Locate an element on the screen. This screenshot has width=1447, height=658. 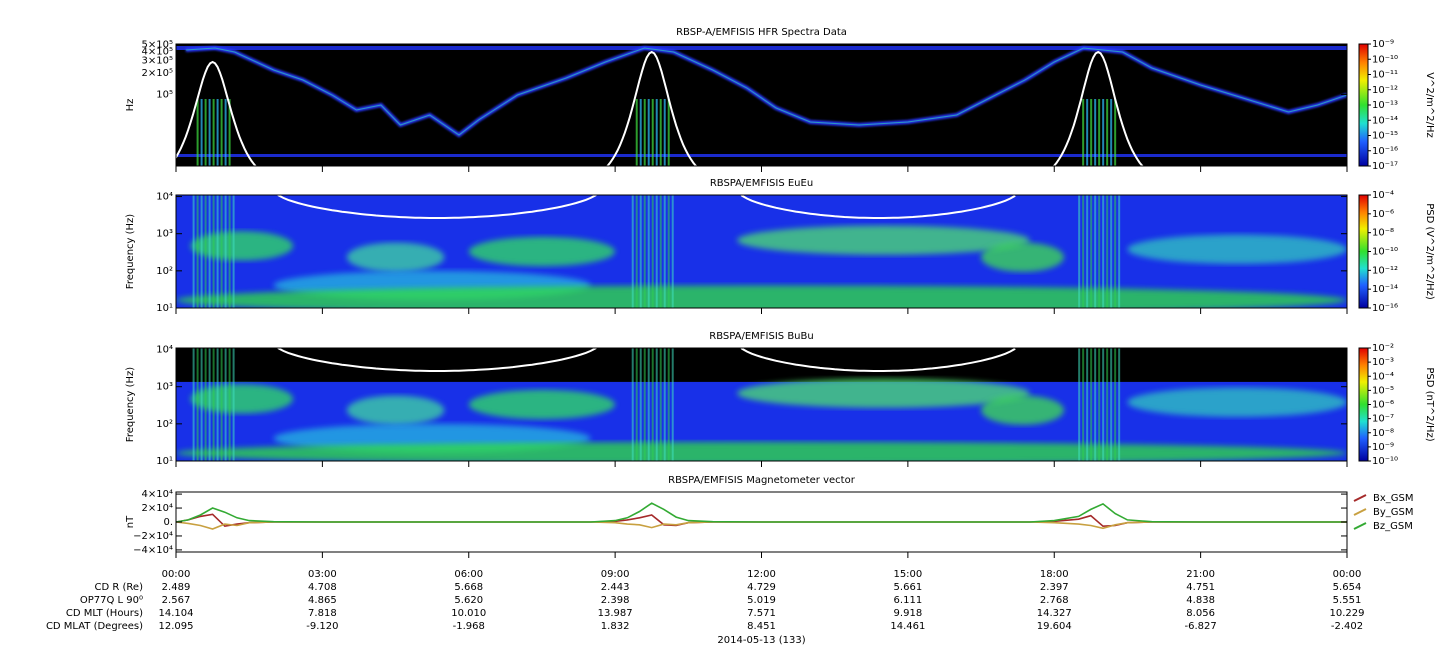
ephemeris-value: 2.398 is located at coordinates (615, 600).